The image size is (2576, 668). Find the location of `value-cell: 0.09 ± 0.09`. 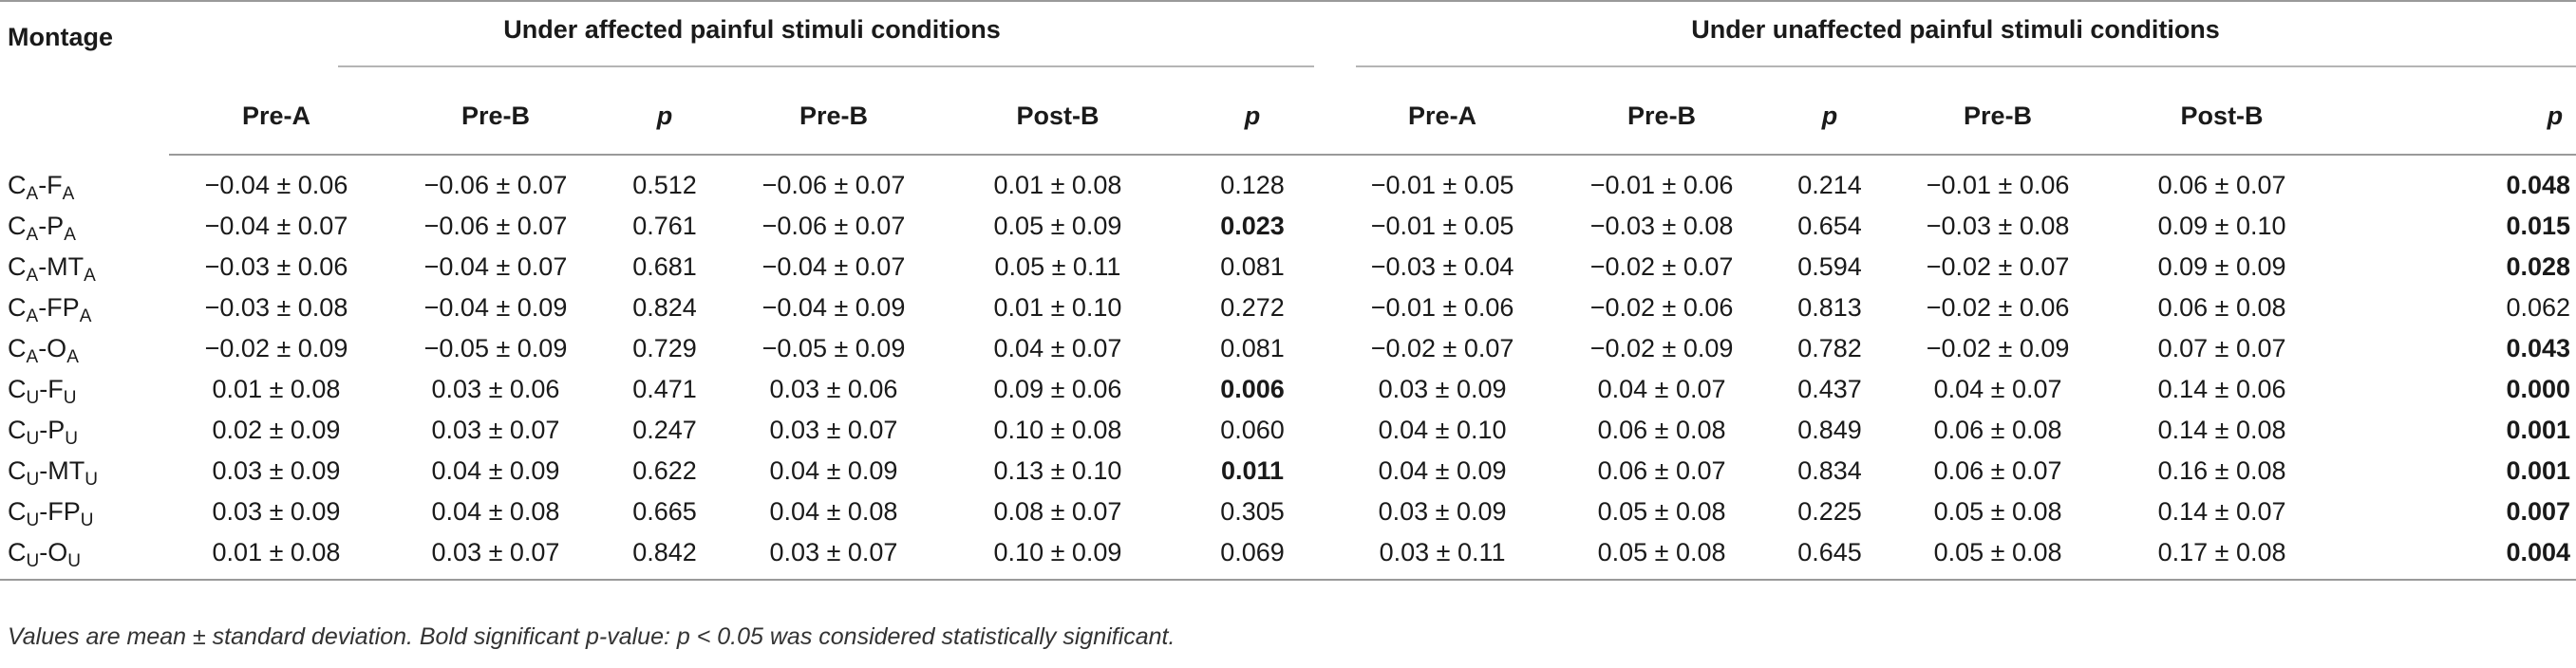

value-cell: 0.09 ± 0.09 is located at coordinates (2221, 267).